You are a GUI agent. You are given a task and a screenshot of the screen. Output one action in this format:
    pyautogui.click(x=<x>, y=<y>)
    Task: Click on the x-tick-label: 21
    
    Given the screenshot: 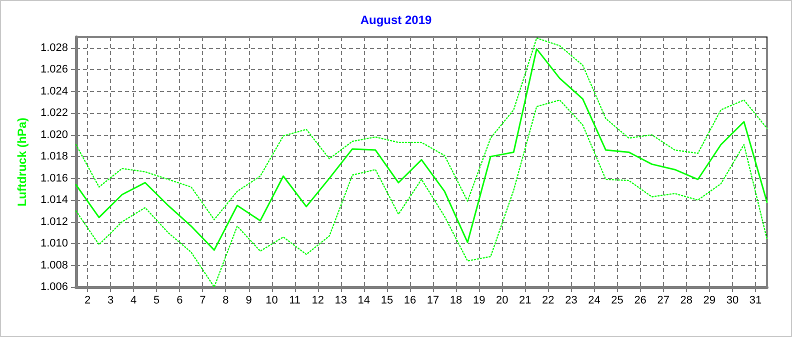 What is the action you would take?
    pyautogui.click(x=525, y=300)
    